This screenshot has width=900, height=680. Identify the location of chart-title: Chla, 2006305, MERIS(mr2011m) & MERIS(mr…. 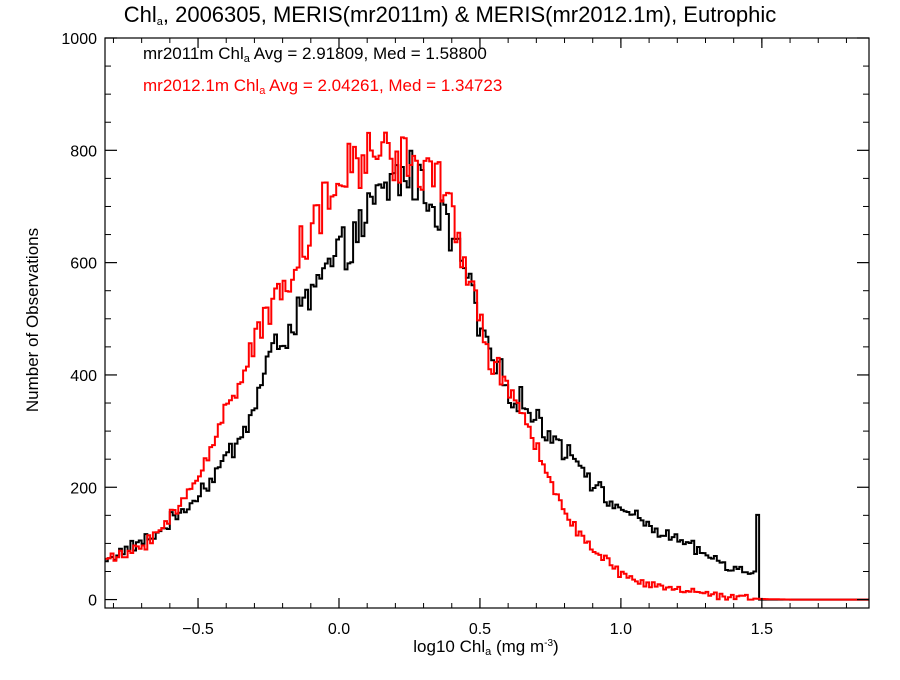
(450, 15).